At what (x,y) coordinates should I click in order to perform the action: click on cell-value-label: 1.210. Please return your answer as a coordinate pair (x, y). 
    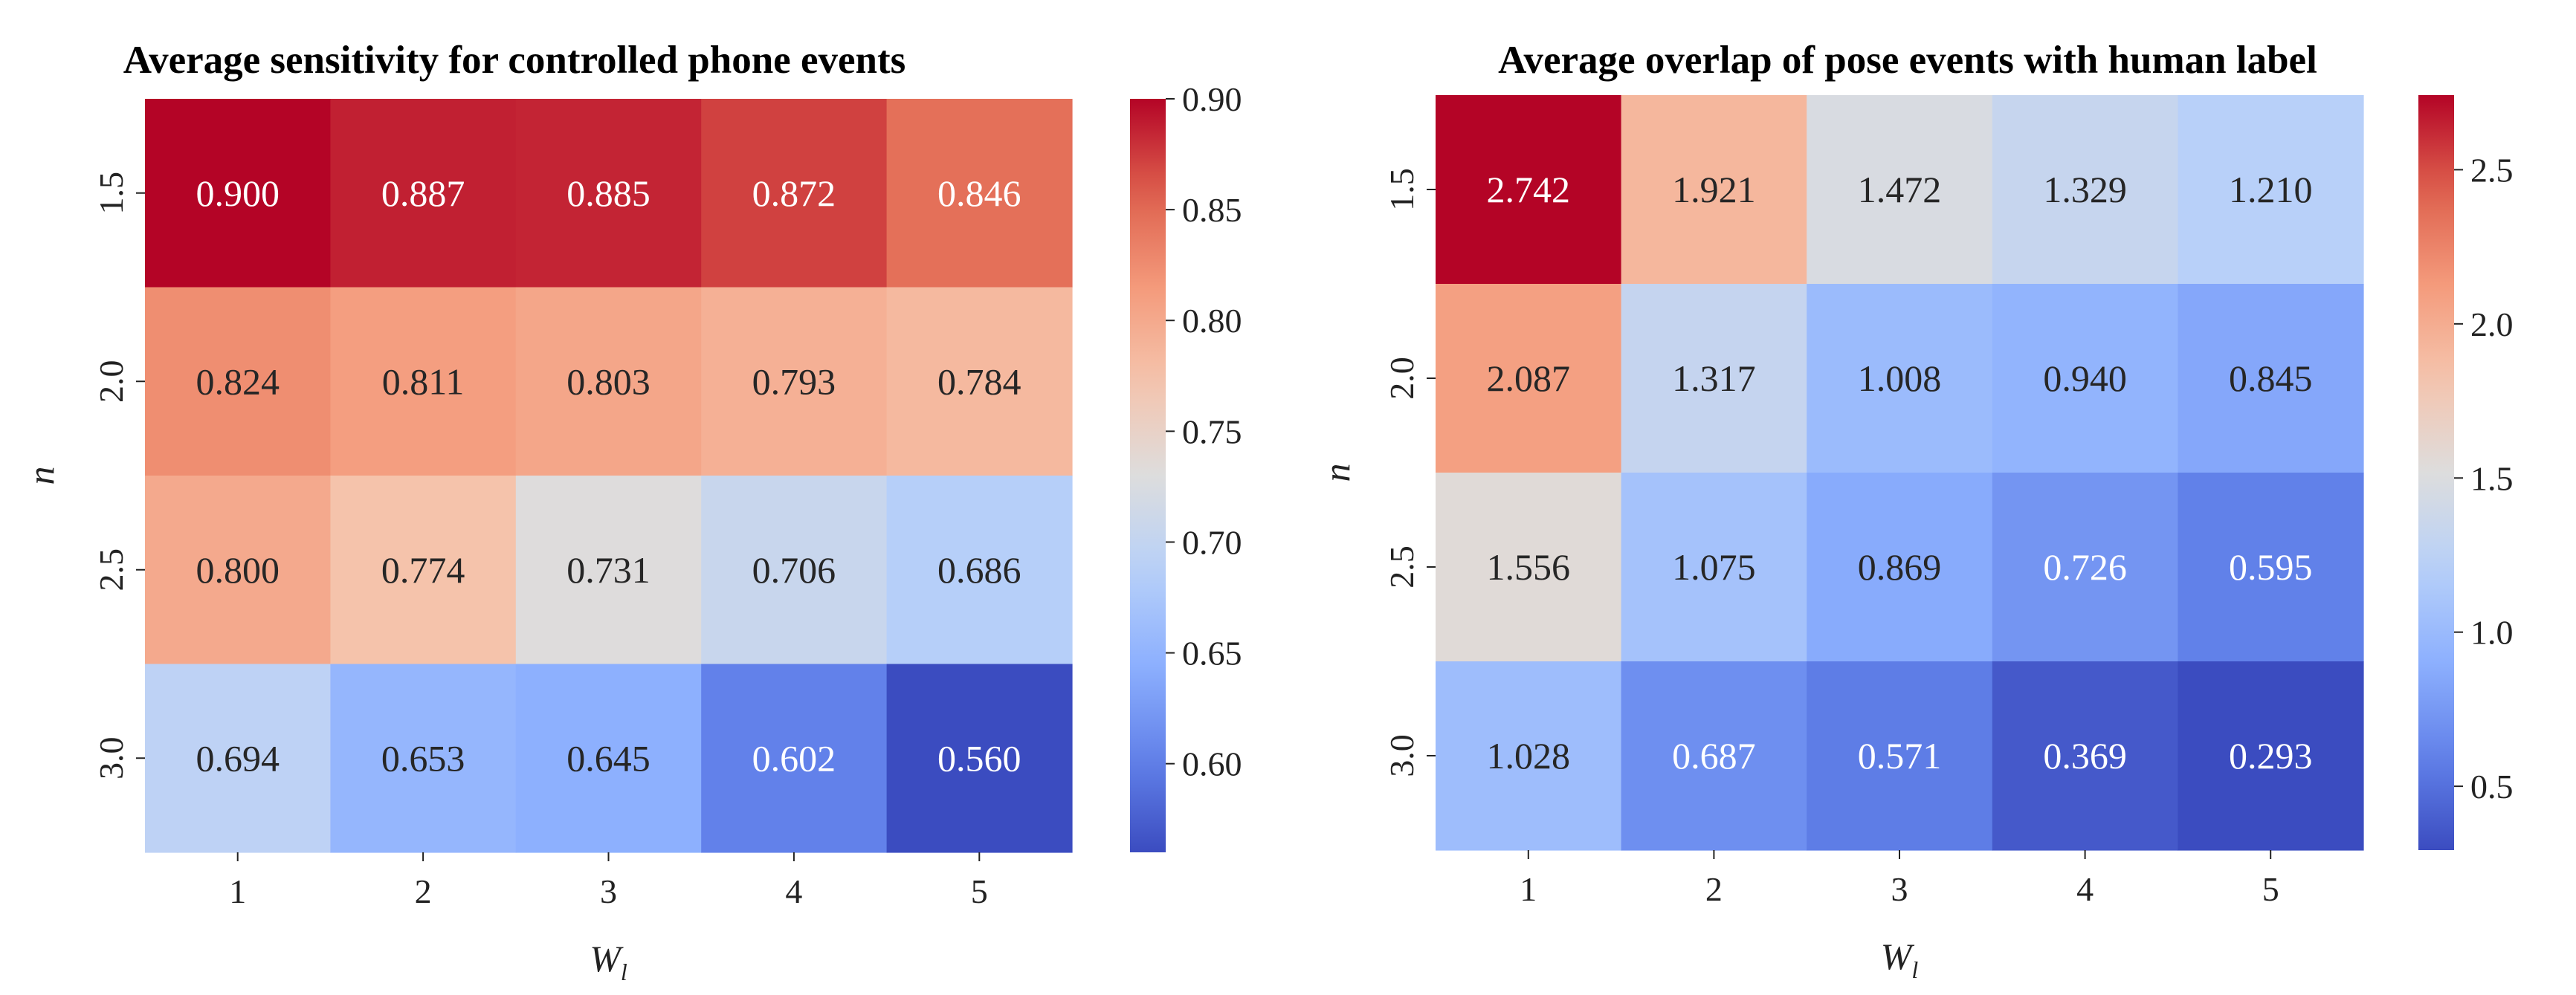
    Looking at the image, I should click on (2271, 189).